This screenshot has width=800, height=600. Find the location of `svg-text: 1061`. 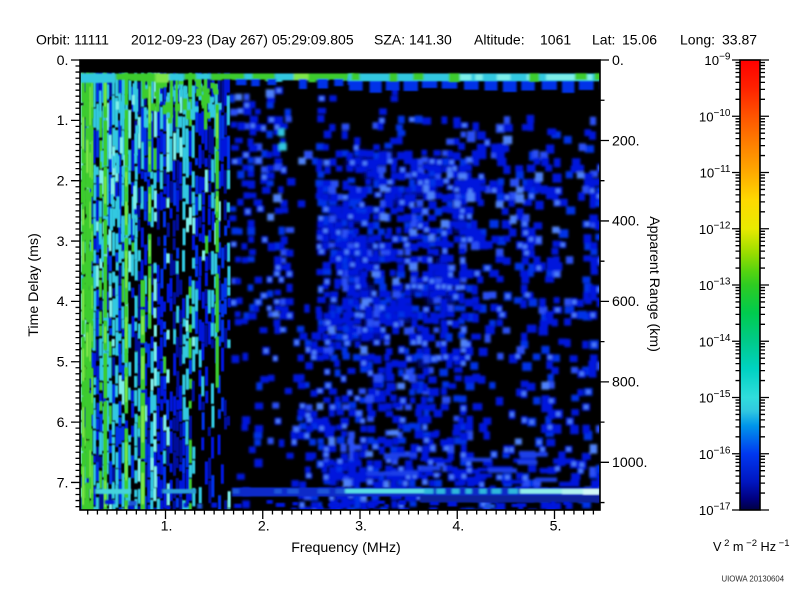

svg-text: 1061 is located at coordinates (555, 40).